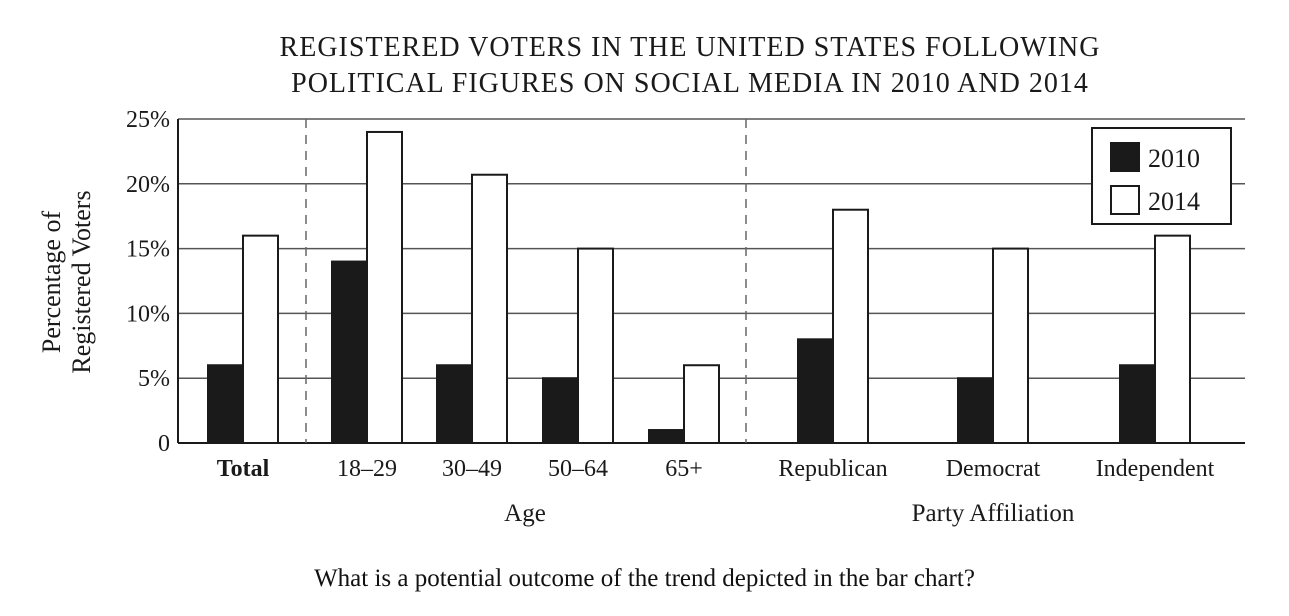 This screenshot has height=616, width=1289. What do you see at coordinates (578, 469) in the screenshot?
I see `x-tick-label: 50–64` at bounding box center [578, 469].